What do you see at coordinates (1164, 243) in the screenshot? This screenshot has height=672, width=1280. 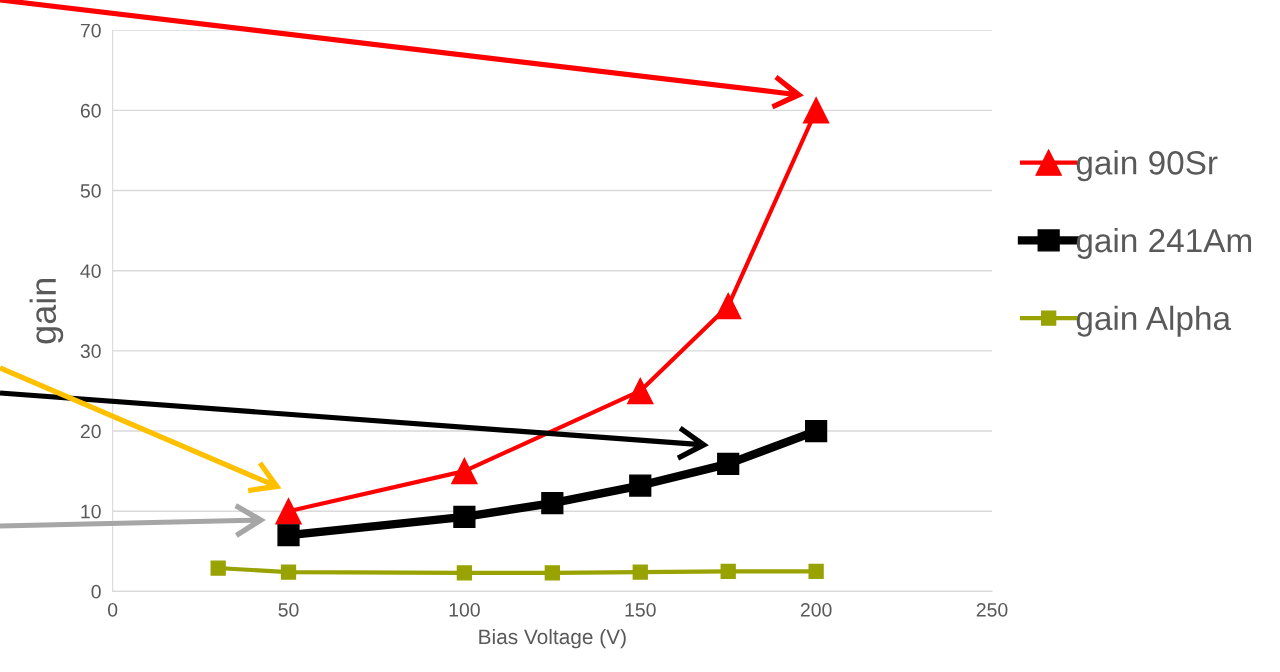 I see `legend-label: gain 241Am` at bounding box center [1164, 243].